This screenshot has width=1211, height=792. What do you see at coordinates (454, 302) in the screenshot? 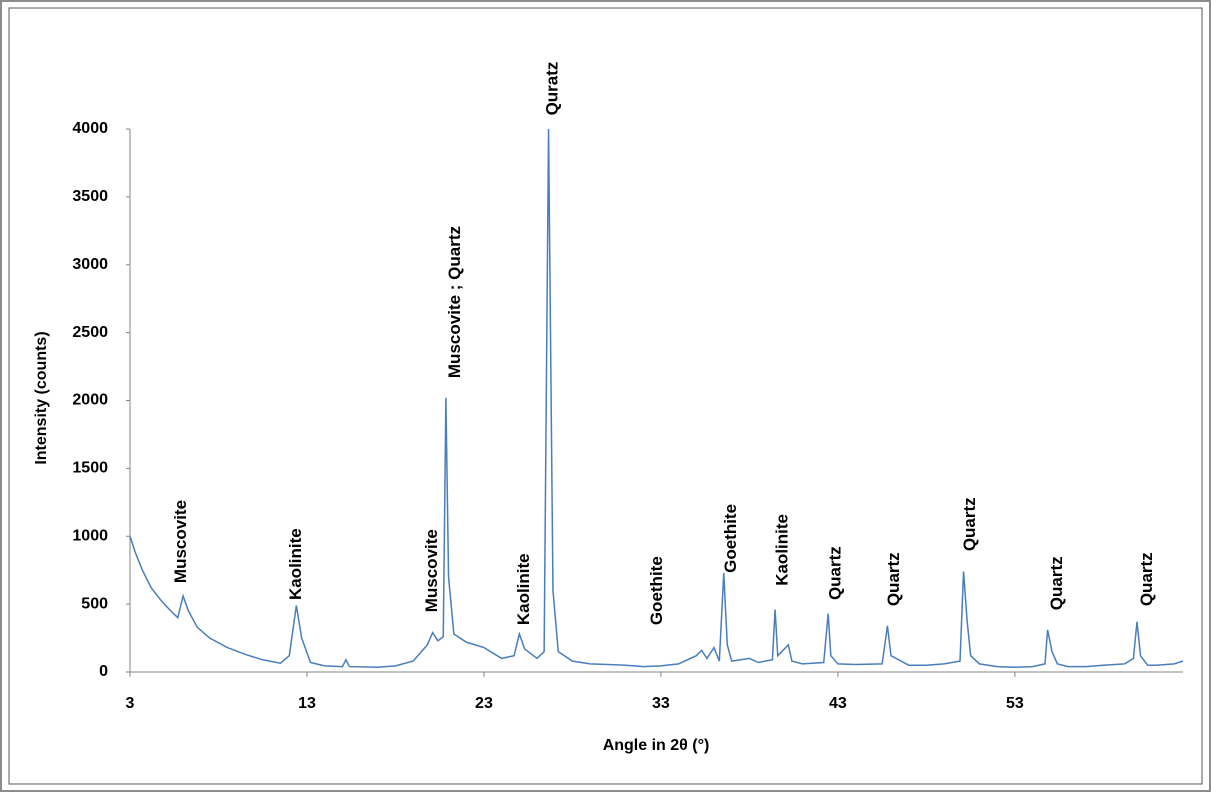
I see `peak-label: Muscovite ; Quartz` at bounding box center [454, 302].